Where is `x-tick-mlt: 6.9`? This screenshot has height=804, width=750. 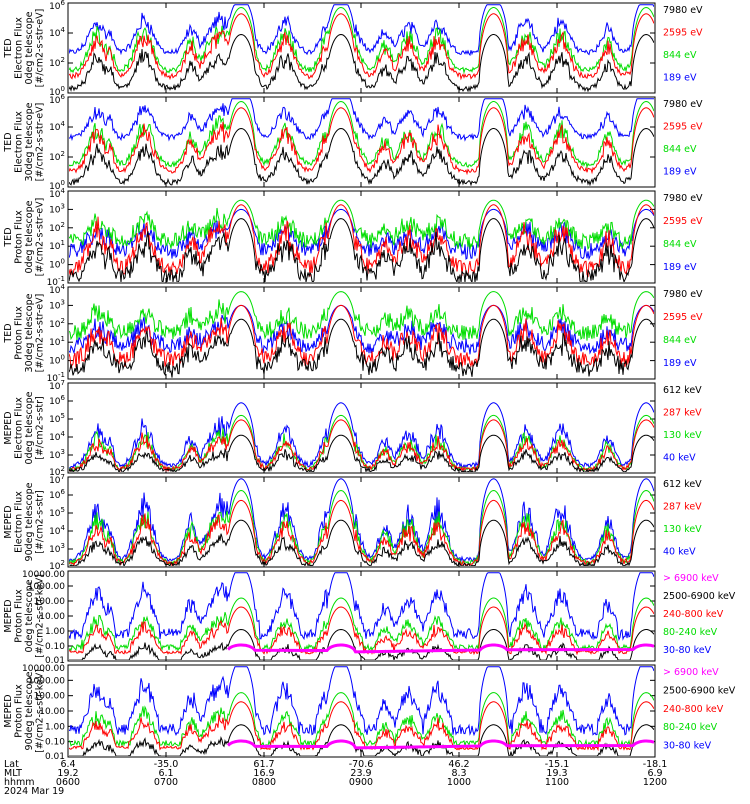
x-tick-mlt: 6.9 is located at coordinates (654, 773).